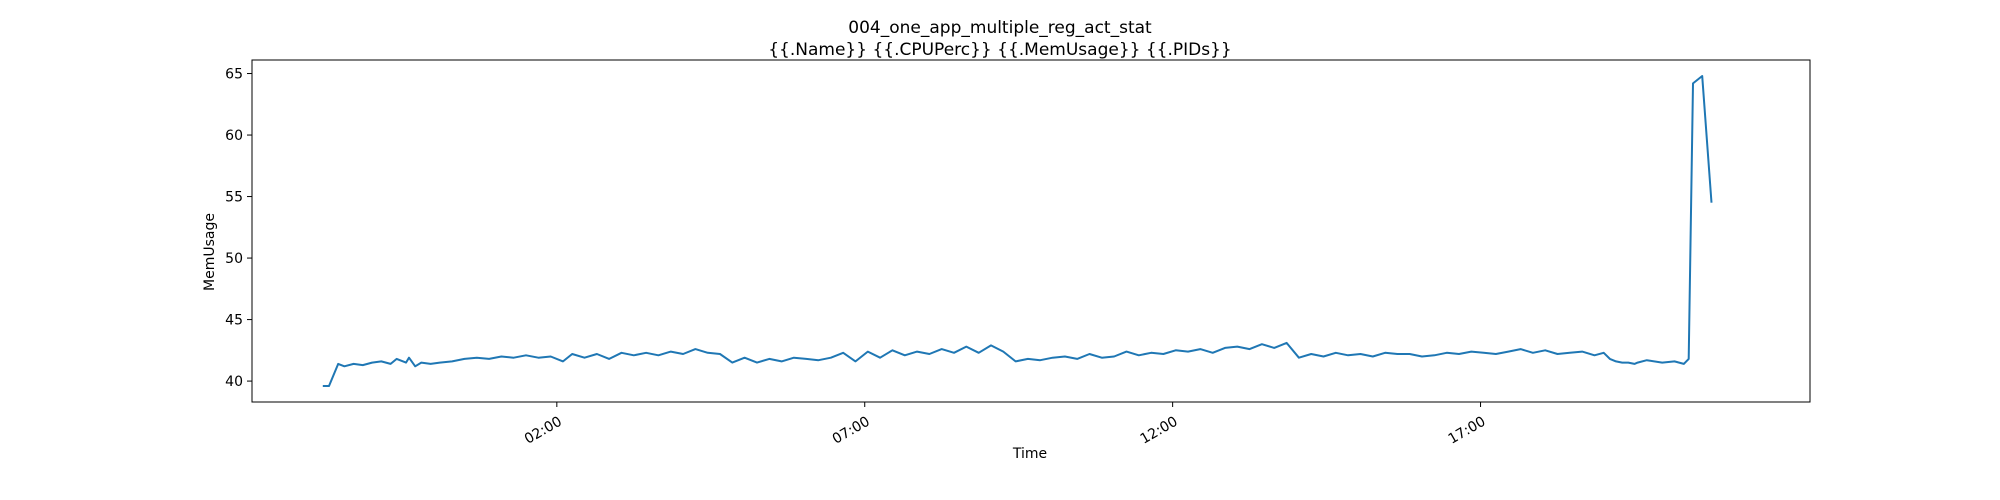 The image size is (2000, 500). I want to click on x-tick-label: 12:00, so click(1159, 431).